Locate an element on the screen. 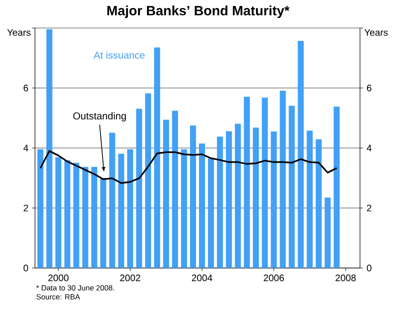 The image size is (396, 309). x-tick-label: 2004 is located at coordinates (202, 278).